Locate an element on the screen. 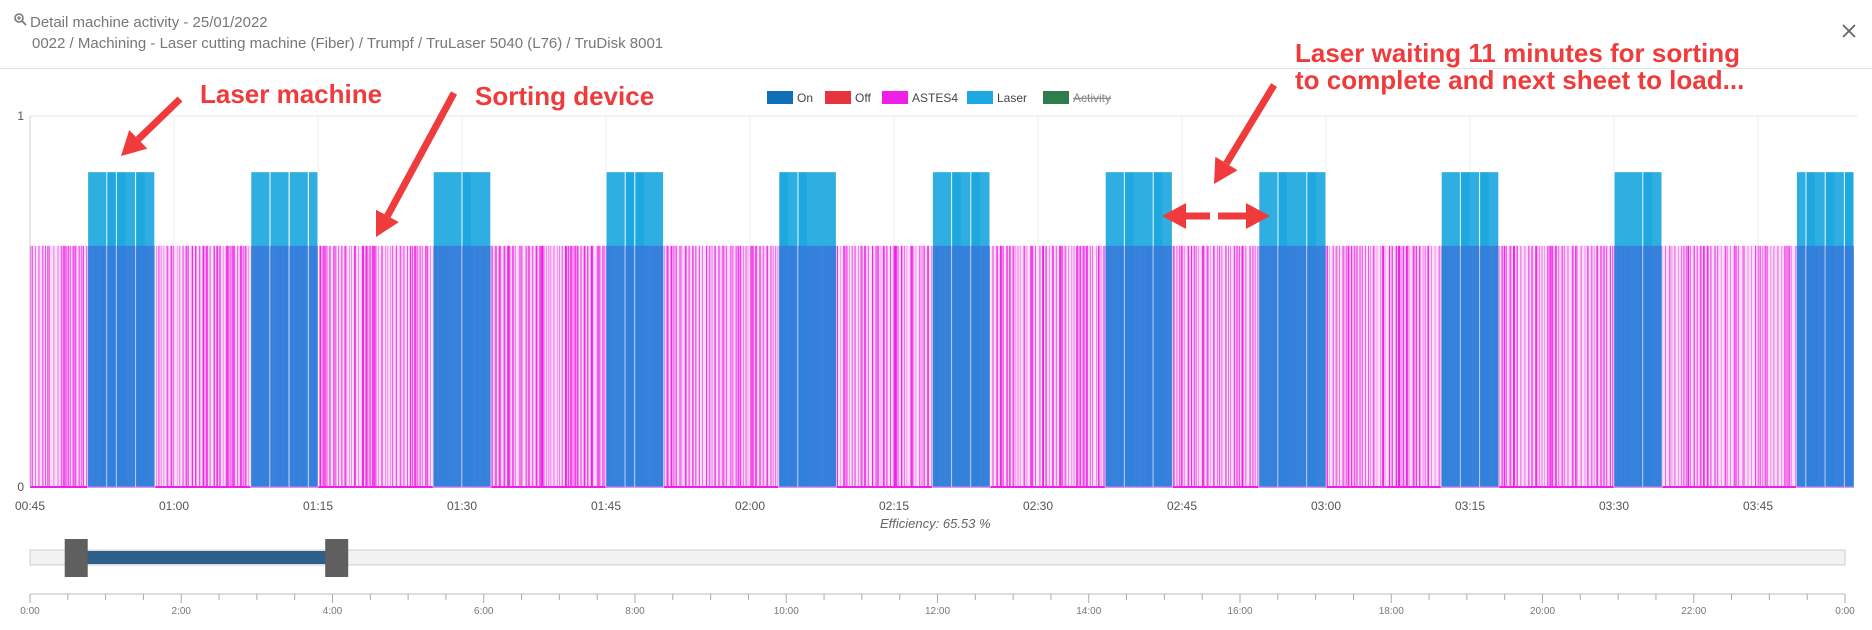 This screenshot has width=1872, height=630. modal-title: Detail machine activity - 25/01/2022 is located at coordinates (149, 22).